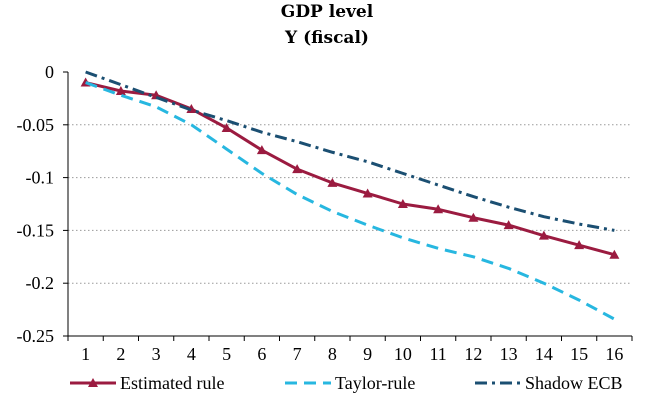  What do you see at coordinates (332, 354) in the screenshot?
I see `x-tick-label: 8` at bounding box center [332, 354].